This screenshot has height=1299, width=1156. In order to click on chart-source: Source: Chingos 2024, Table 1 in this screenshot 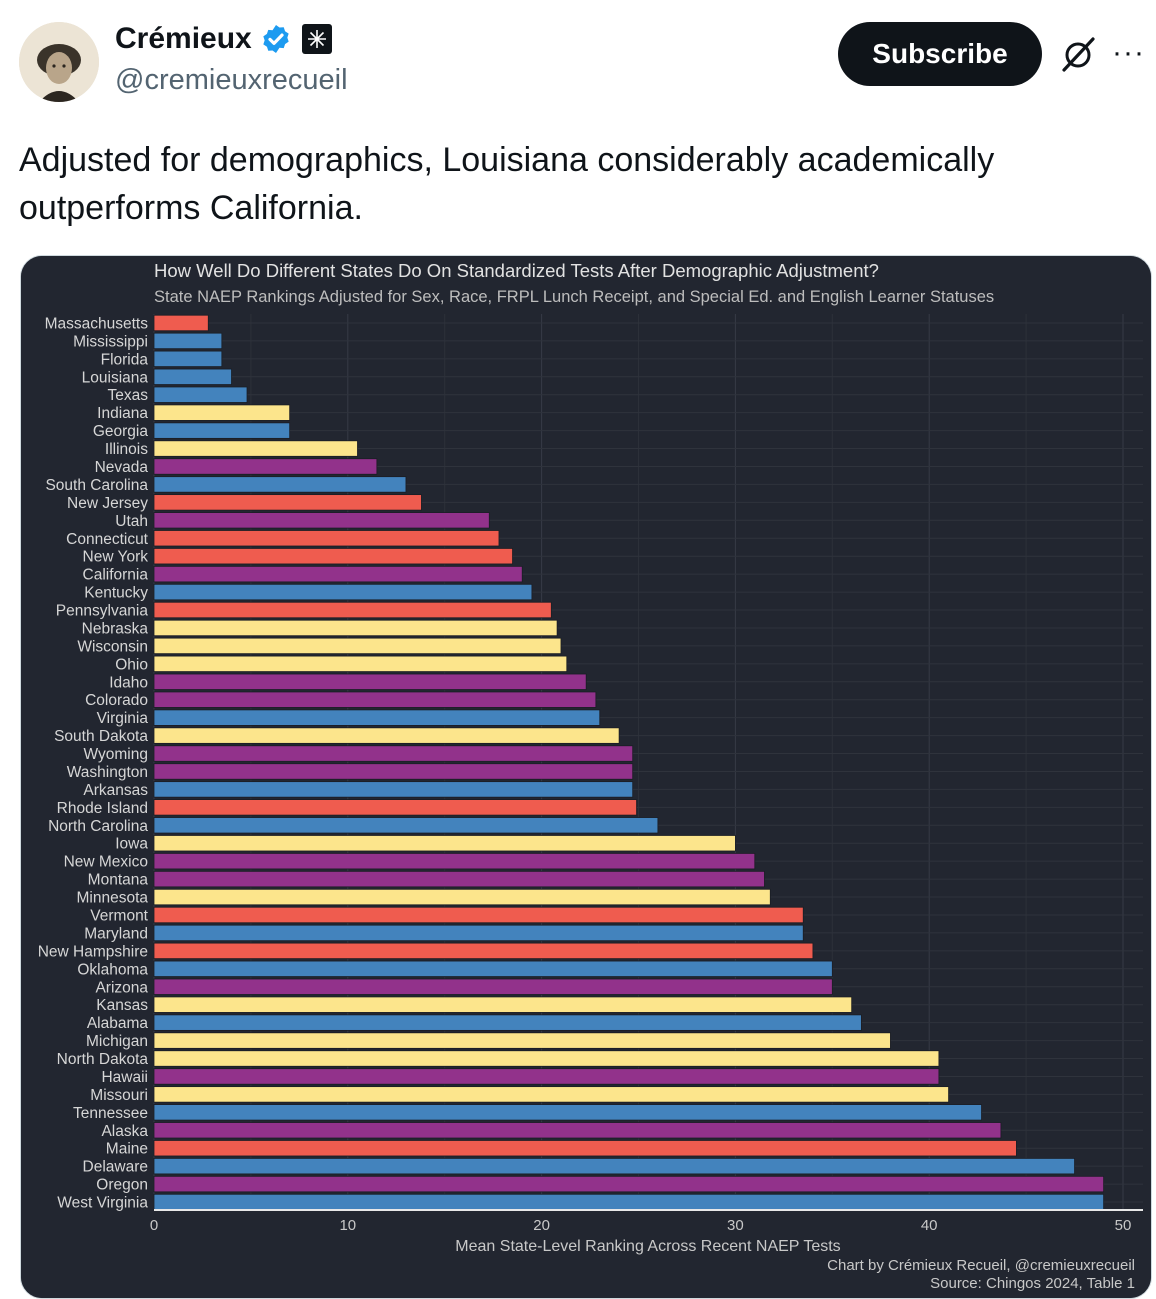, I will do `click(1032, 1283)`.